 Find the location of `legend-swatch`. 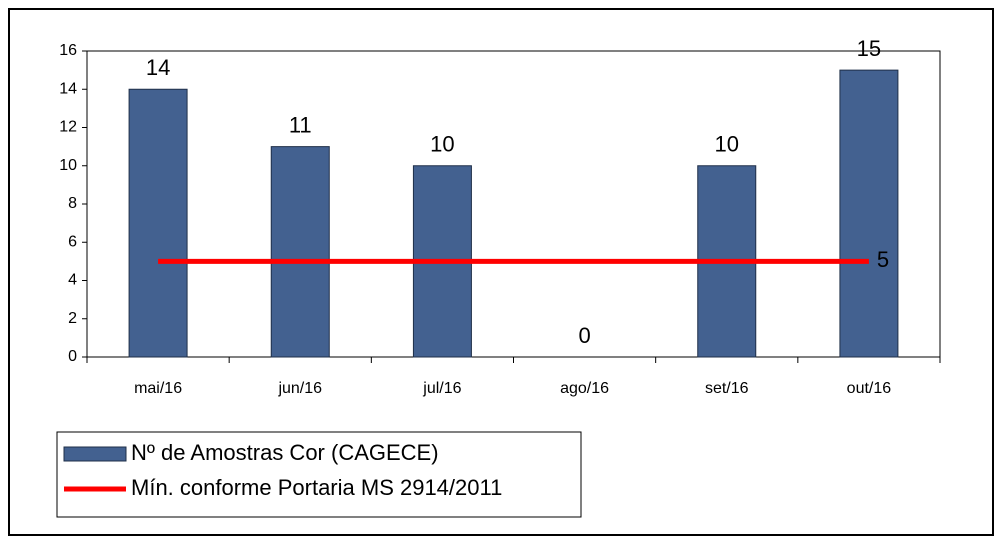

legend-swatch is located at coordinates (95, 454).